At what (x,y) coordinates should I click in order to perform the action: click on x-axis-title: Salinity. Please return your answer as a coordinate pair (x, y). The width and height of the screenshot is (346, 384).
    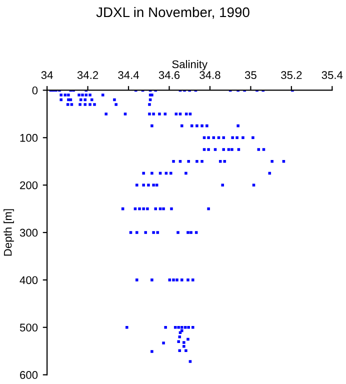
    Looking at the image, I should click on (190, 65).